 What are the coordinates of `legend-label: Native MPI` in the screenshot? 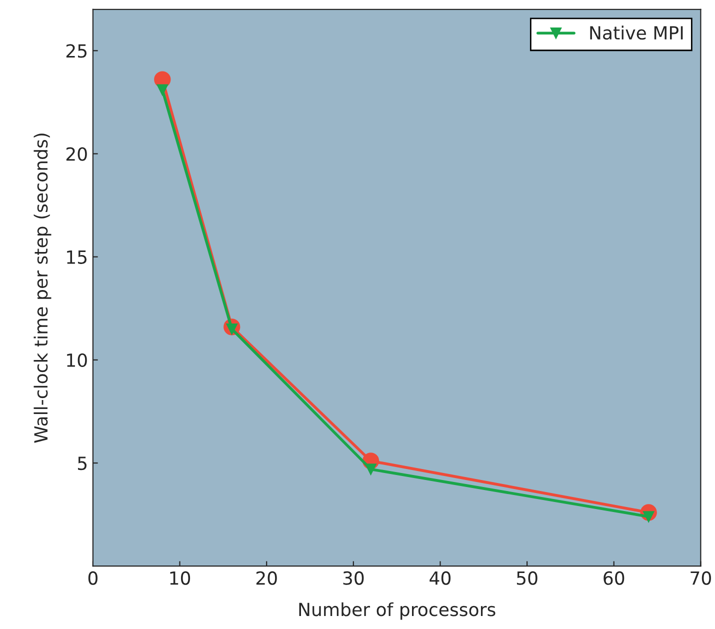 It's located at (636, 33).